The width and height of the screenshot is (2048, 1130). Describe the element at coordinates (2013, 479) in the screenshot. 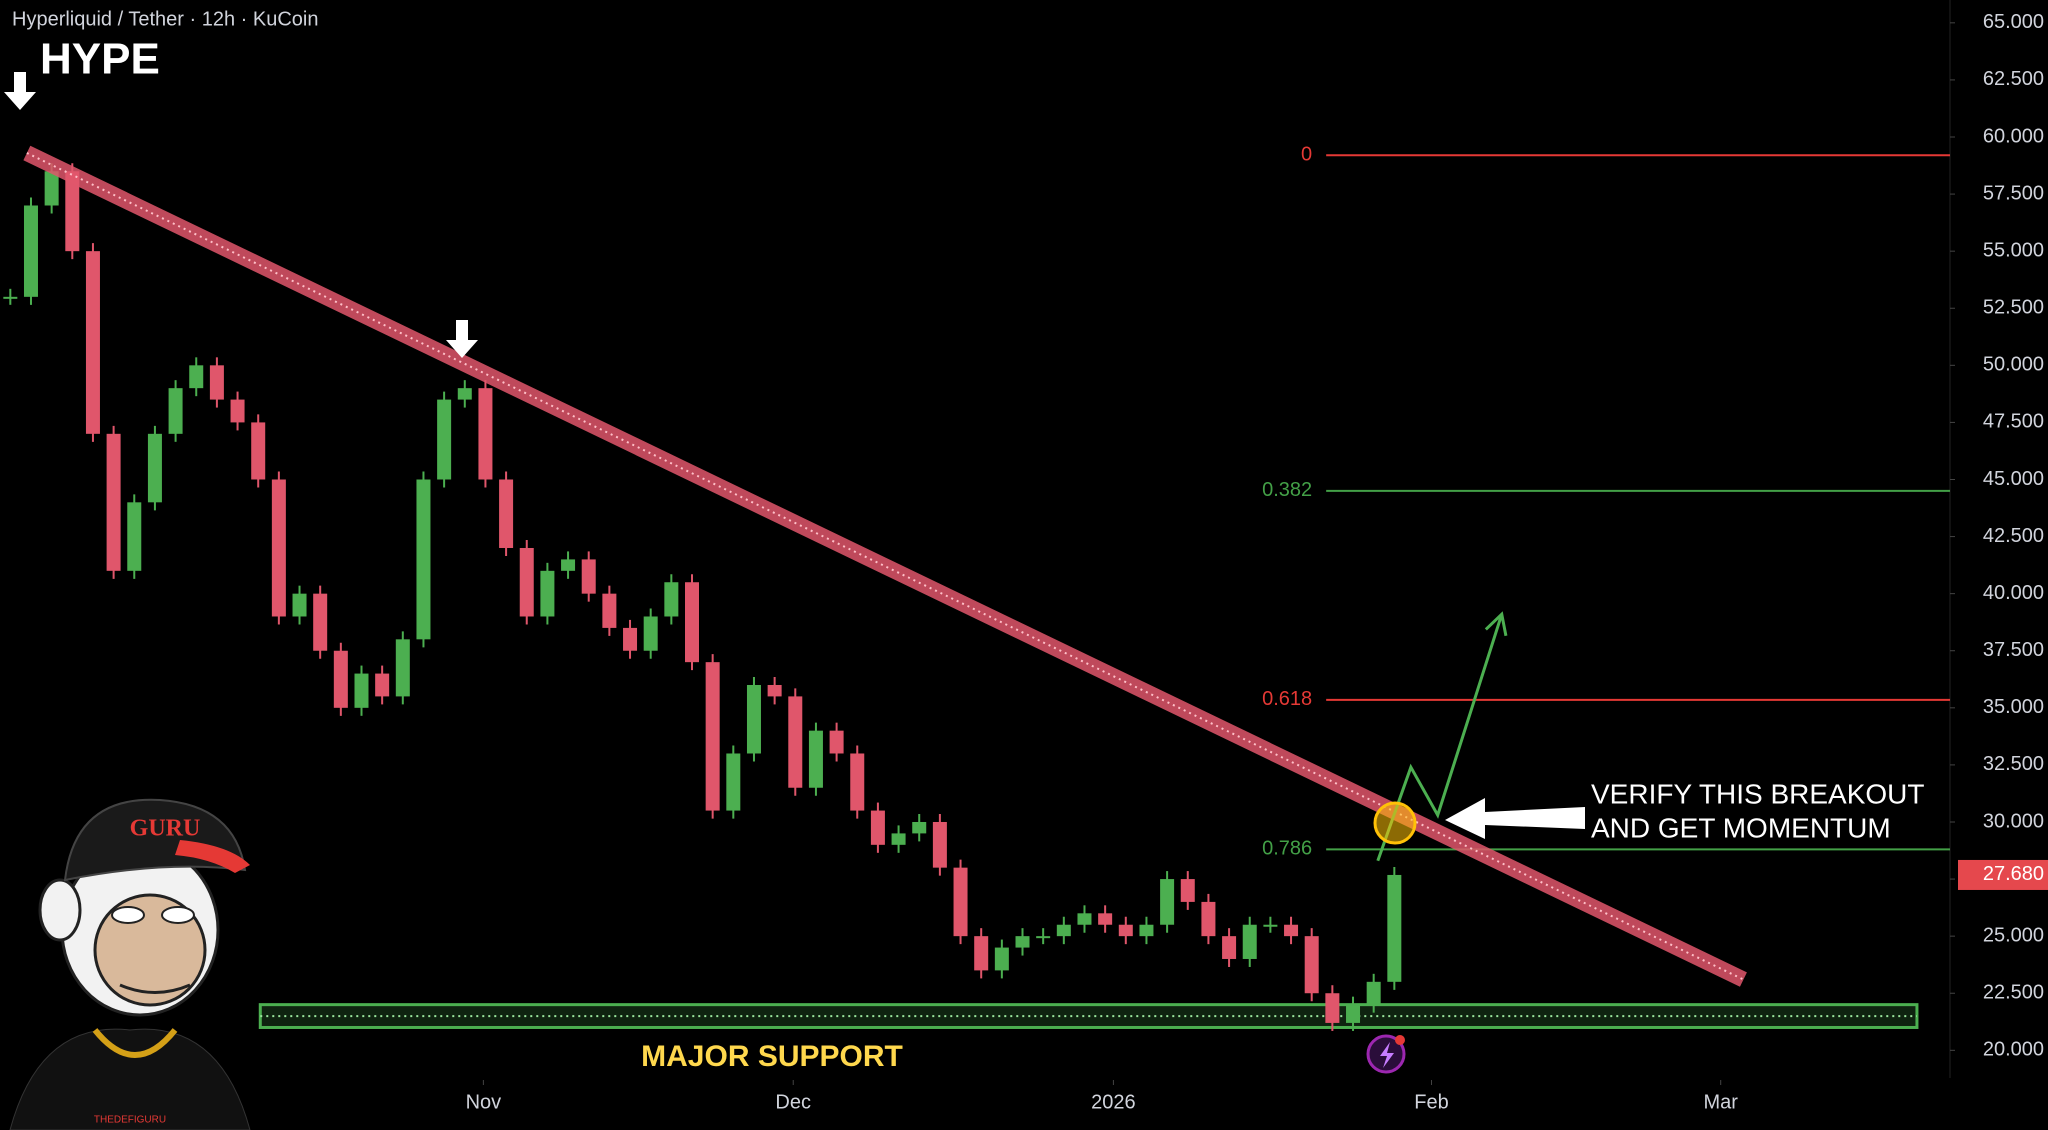

I see `y-tick-label: 45.000` at that location.